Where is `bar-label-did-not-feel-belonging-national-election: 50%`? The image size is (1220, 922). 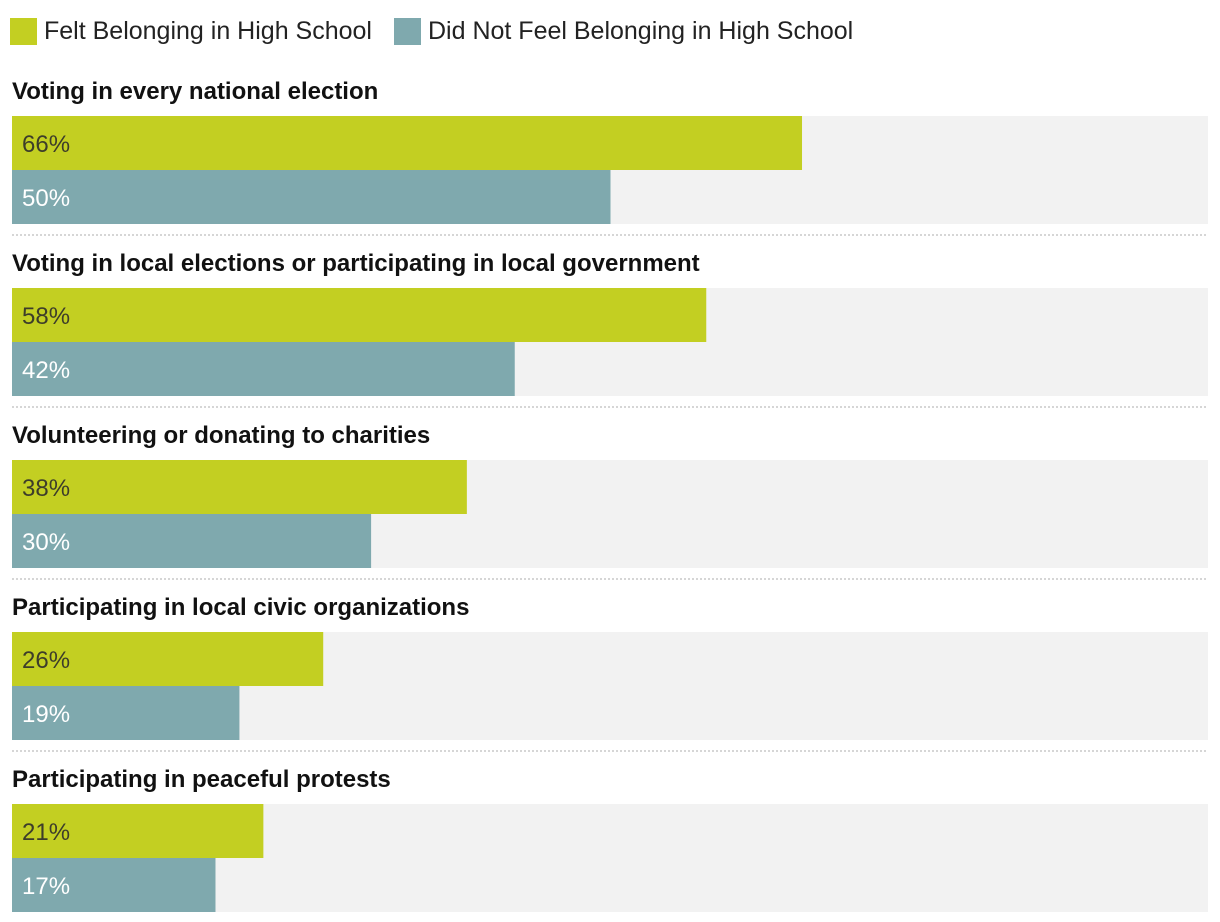 bar-label-did-not-feel-belonging-national-election: 50% is located at coordinates (46, 198).